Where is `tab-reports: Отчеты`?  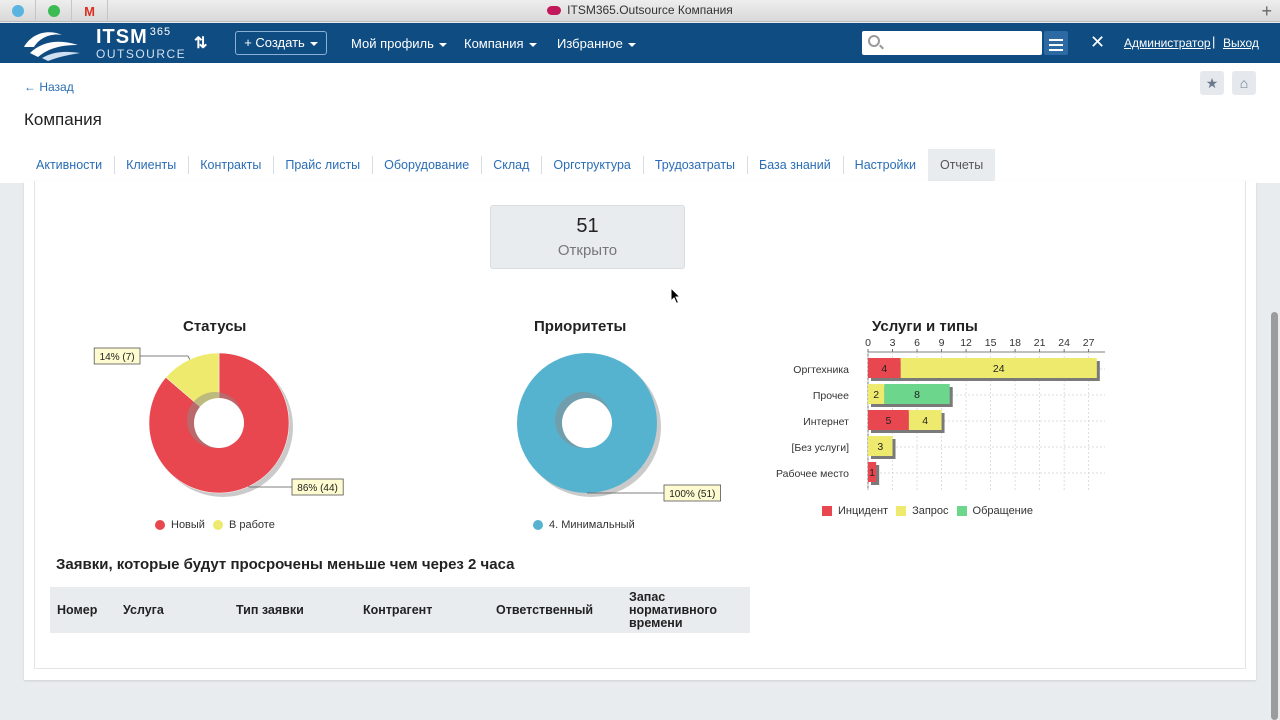 tab-reports: Отчеты is located at coordinates (961, 165).